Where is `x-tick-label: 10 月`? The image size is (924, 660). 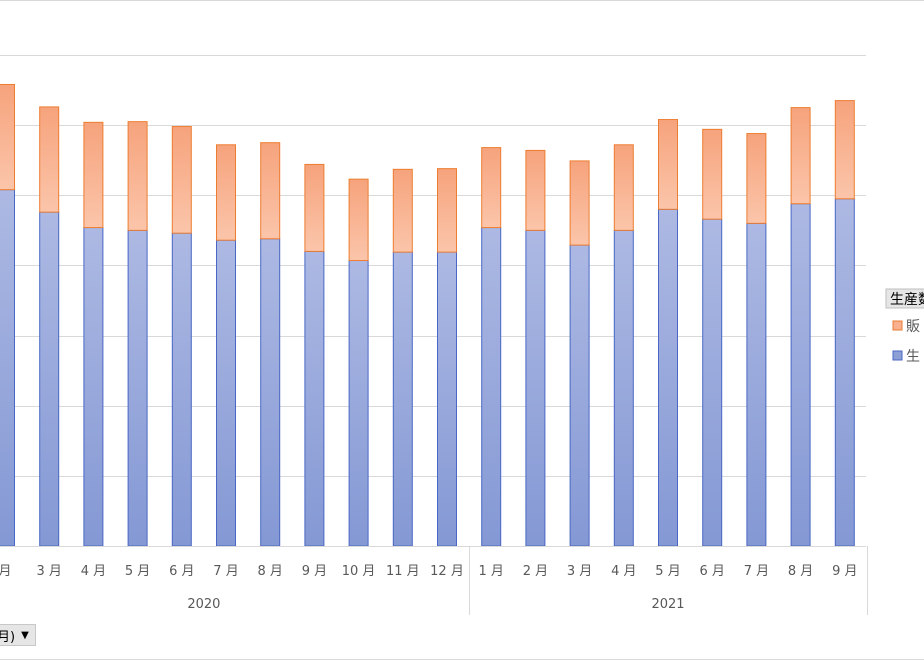
x-tick-label: 10 月 is located at coordinates (359, 571).